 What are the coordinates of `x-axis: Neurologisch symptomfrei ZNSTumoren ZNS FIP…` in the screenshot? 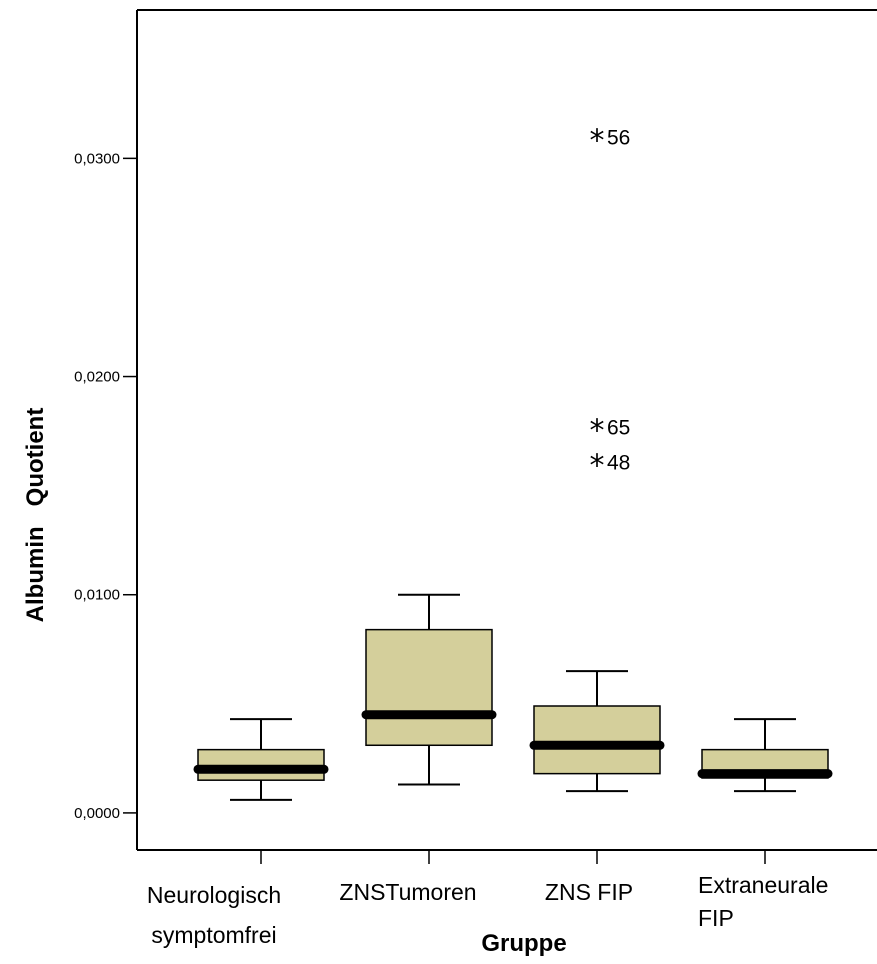 It's located at (487, 899).